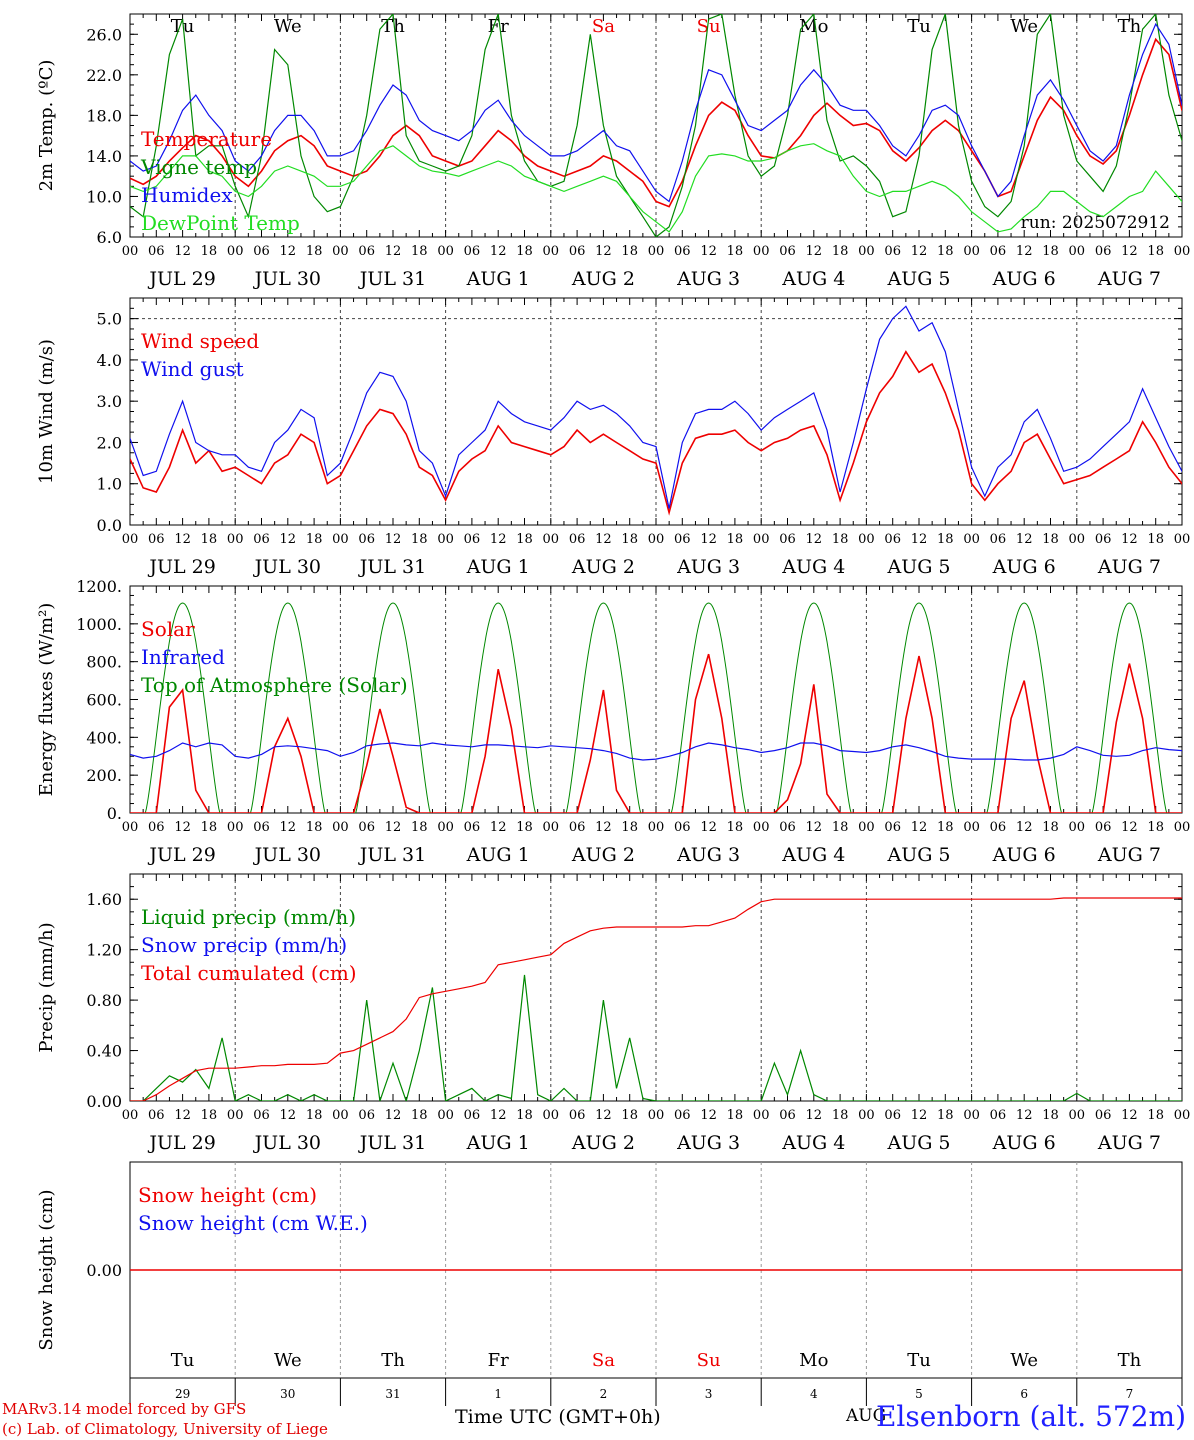 The height and width of the screenshot is (1440, 1194). Describe the element at coordinates (104, 950) in the screenshot. I see `y-tick-label: 1.20` at that location.